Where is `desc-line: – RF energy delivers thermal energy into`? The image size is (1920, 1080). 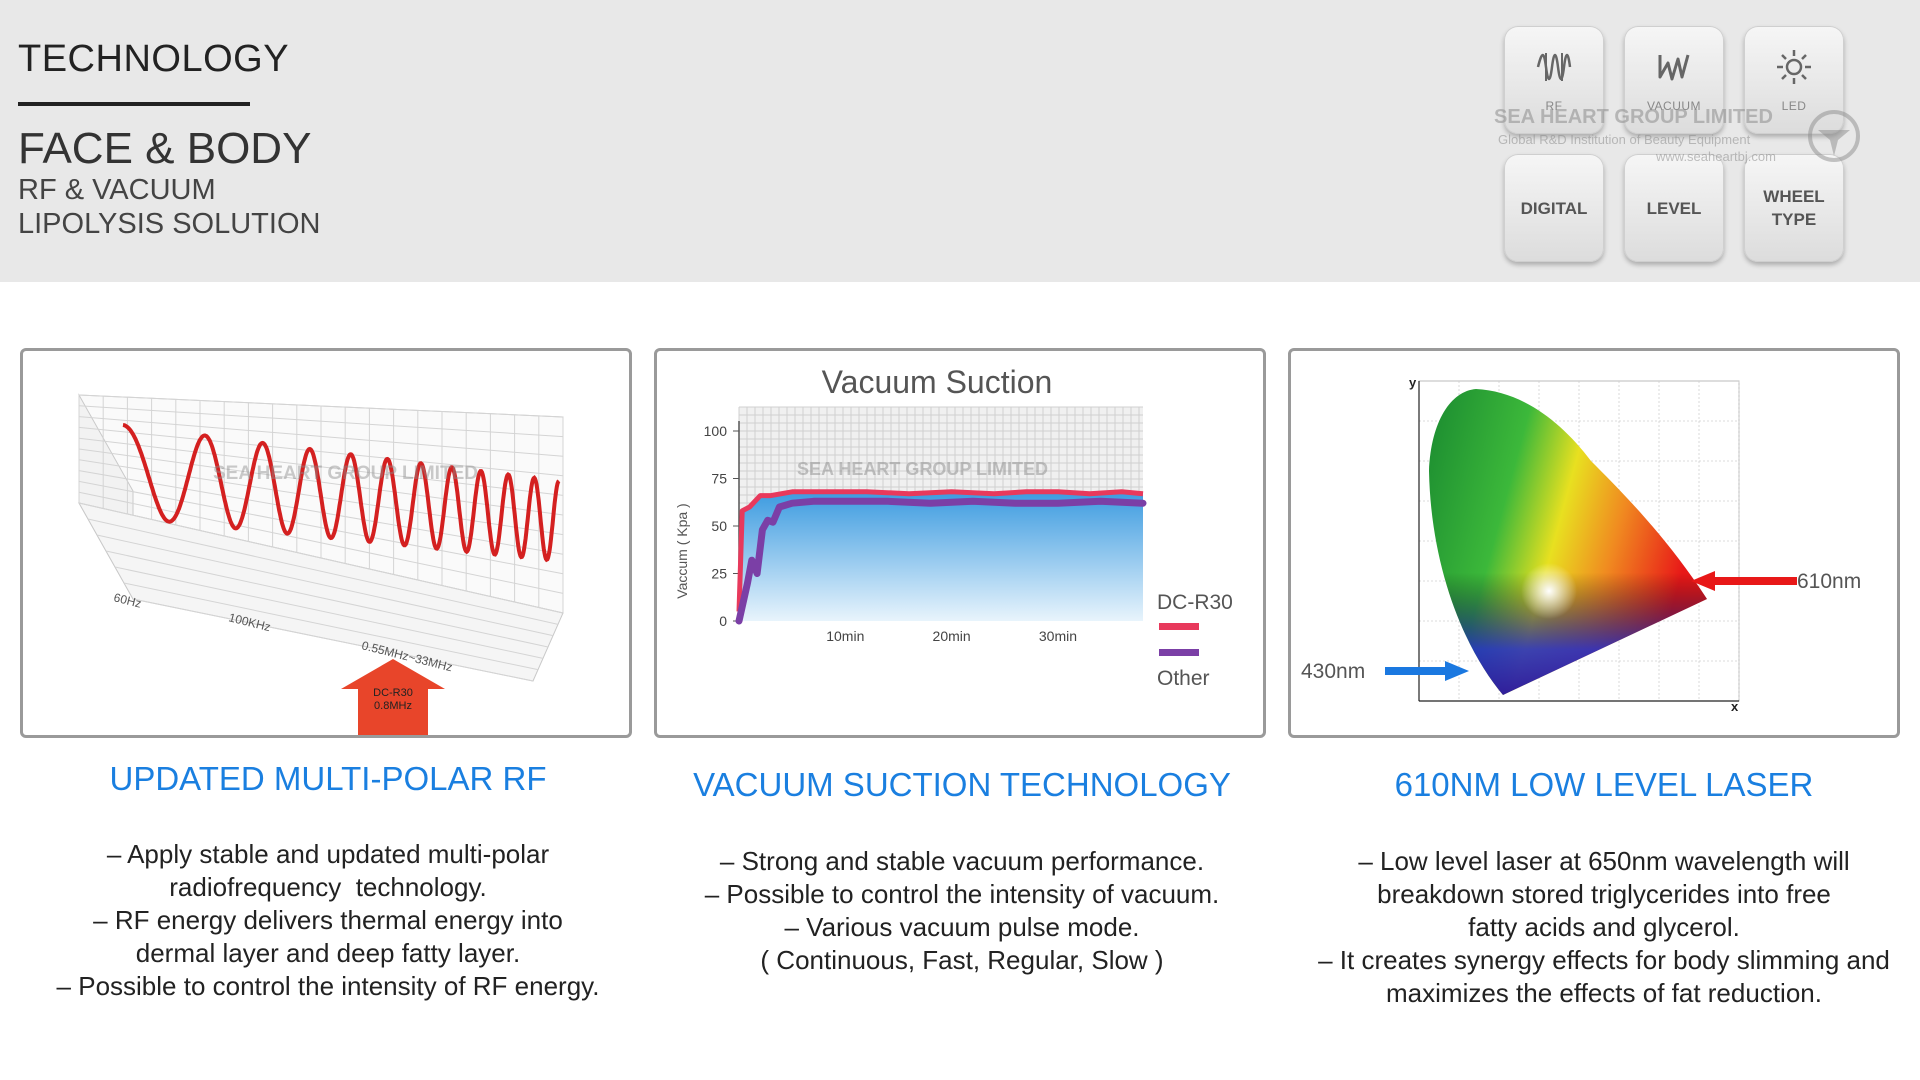 desc-line: – RF energy delivers thermal energy into is located at coordinates (328, 920).